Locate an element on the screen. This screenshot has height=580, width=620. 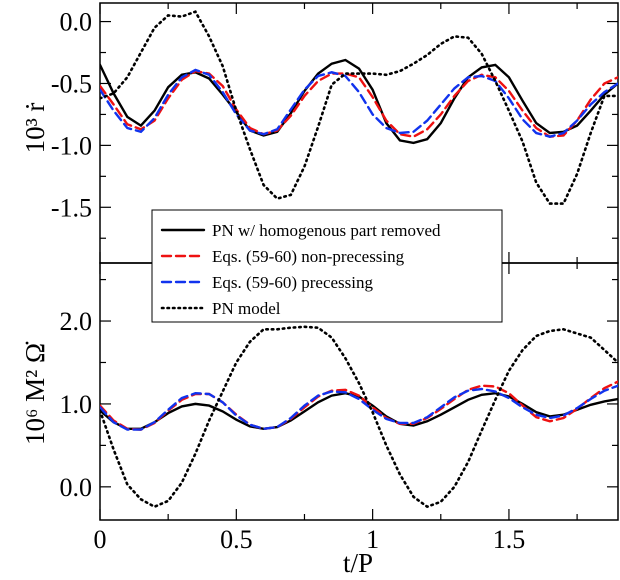
legend-box is located at coordinates (327, 266).